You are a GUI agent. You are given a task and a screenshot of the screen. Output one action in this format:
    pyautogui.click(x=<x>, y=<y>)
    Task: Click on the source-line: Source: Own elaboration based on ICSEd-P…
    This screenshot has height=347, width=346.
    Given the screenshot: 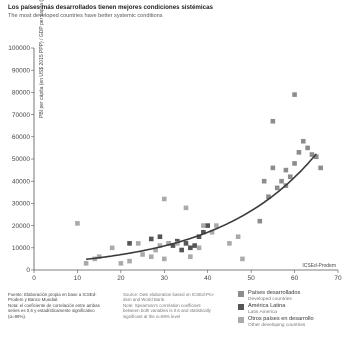 What is the action you would take?
    pyautogui.click(x=169, y=294)
    